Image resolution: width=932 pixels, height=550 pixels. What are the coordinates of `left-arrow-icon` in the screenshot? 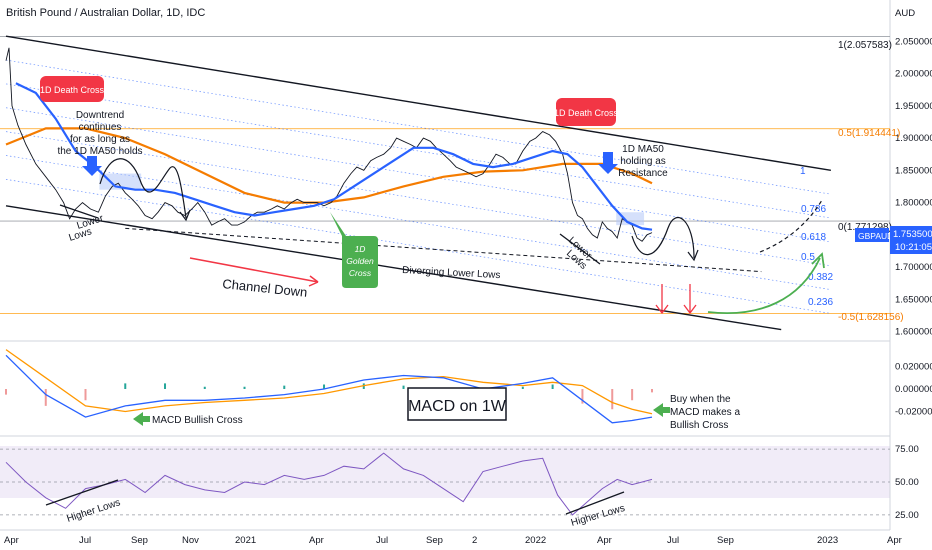 It's located at (141, 419).